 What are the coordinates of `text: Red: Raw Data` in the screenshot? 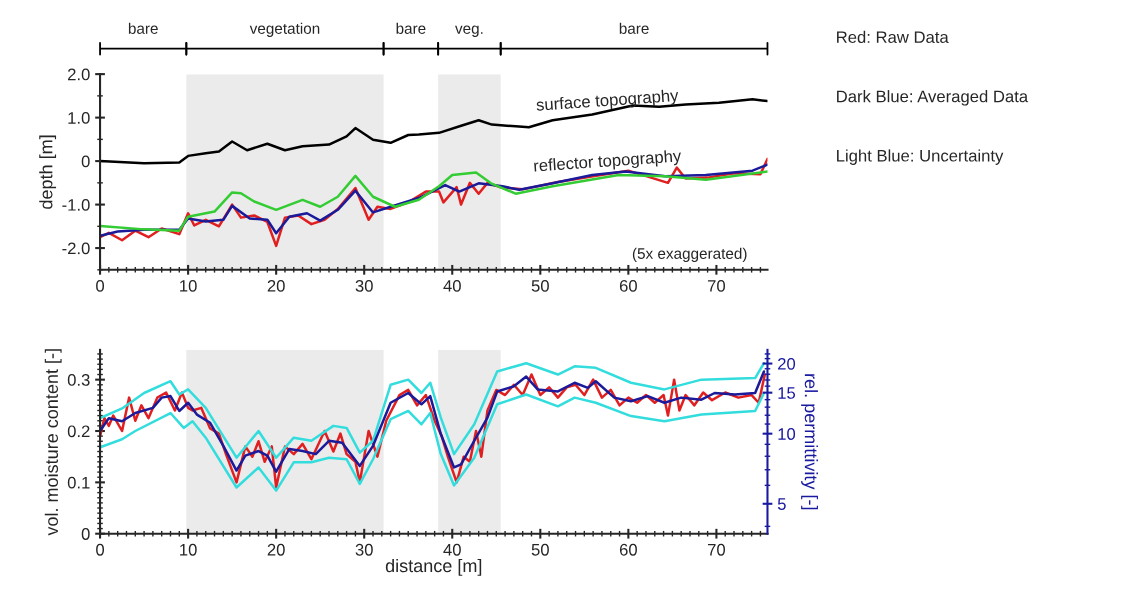 It's located at (893, 37).